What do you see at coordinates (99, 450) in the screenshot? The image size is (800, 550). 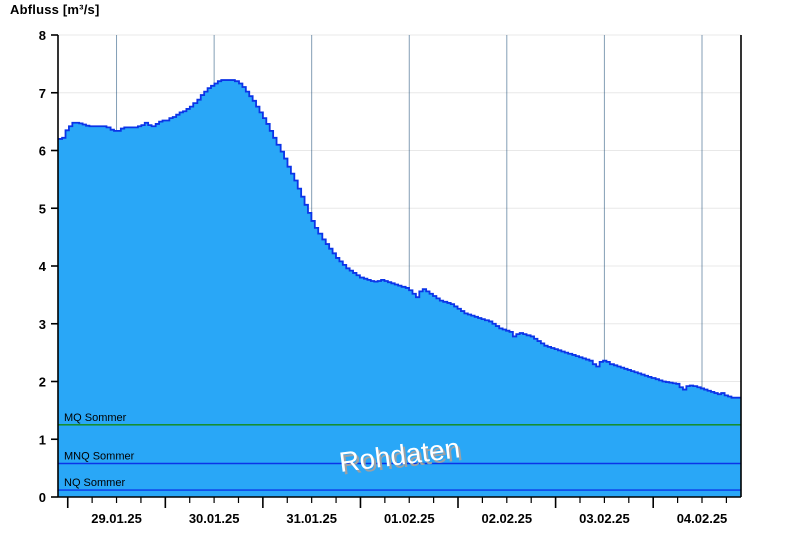 I see `reference-line-labels: MQ Sommer MNQ Sommer NQ Sommer` at bounding box center [99, 450].